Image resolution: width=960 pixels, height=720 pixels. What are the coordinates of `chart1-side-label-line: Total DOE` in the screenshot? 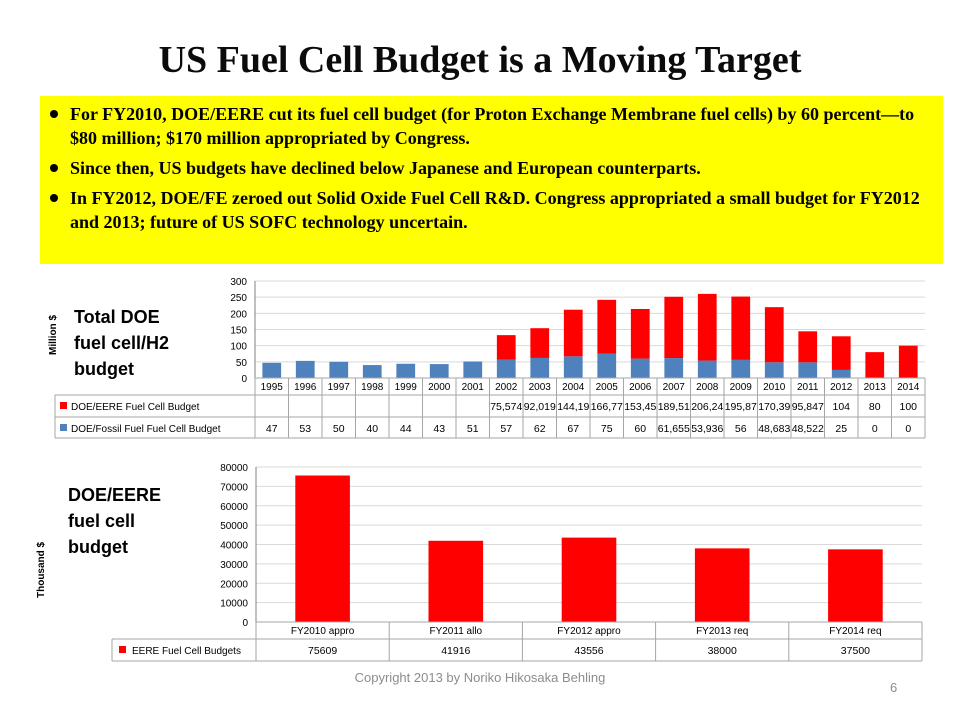 It's located at (117, 317).